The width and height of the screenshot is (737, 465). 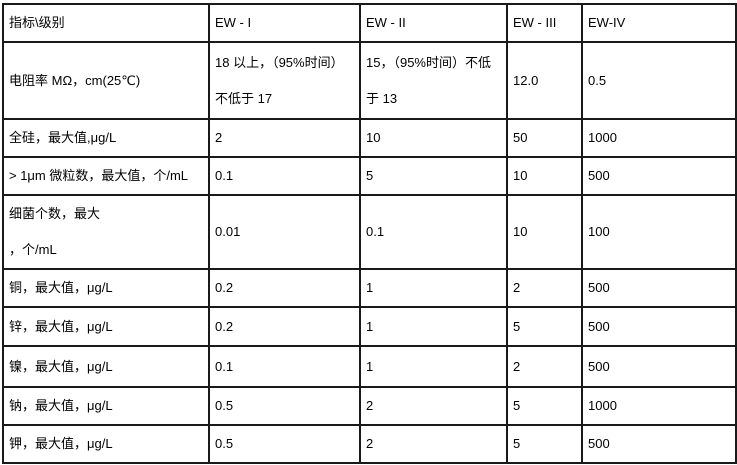 I want to click on row-label-cell: 镍，最大值，μg/L, so click(x=106, y=366).